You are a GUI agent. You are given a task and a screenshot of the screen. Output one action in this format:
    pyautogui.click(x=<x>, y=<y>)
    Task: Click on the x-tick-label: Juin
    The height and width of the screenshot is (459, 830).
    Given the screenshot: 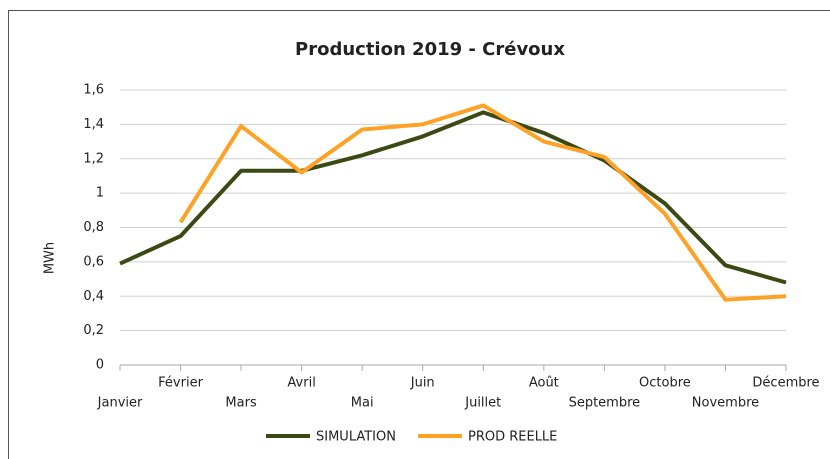 What is the action you would take?
    pyautogui.click(x=422, y=383)
    